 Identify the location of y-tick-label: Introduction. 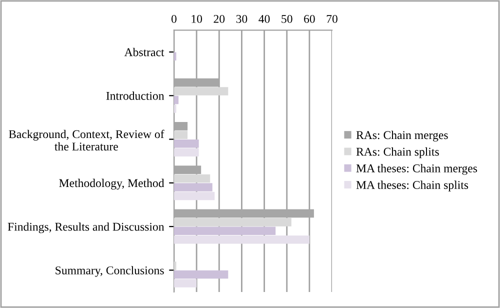
(135, 96).